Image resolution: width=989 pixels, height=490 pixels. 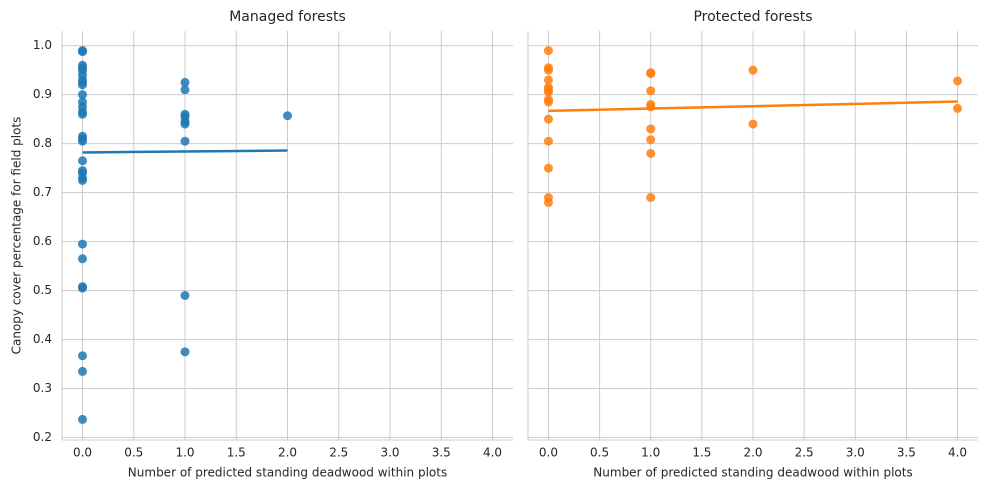 What do you see at coordinates (752, 17) in the screenshot?
I see `chart-title: Protected forests` at bounding box center [752, 17].